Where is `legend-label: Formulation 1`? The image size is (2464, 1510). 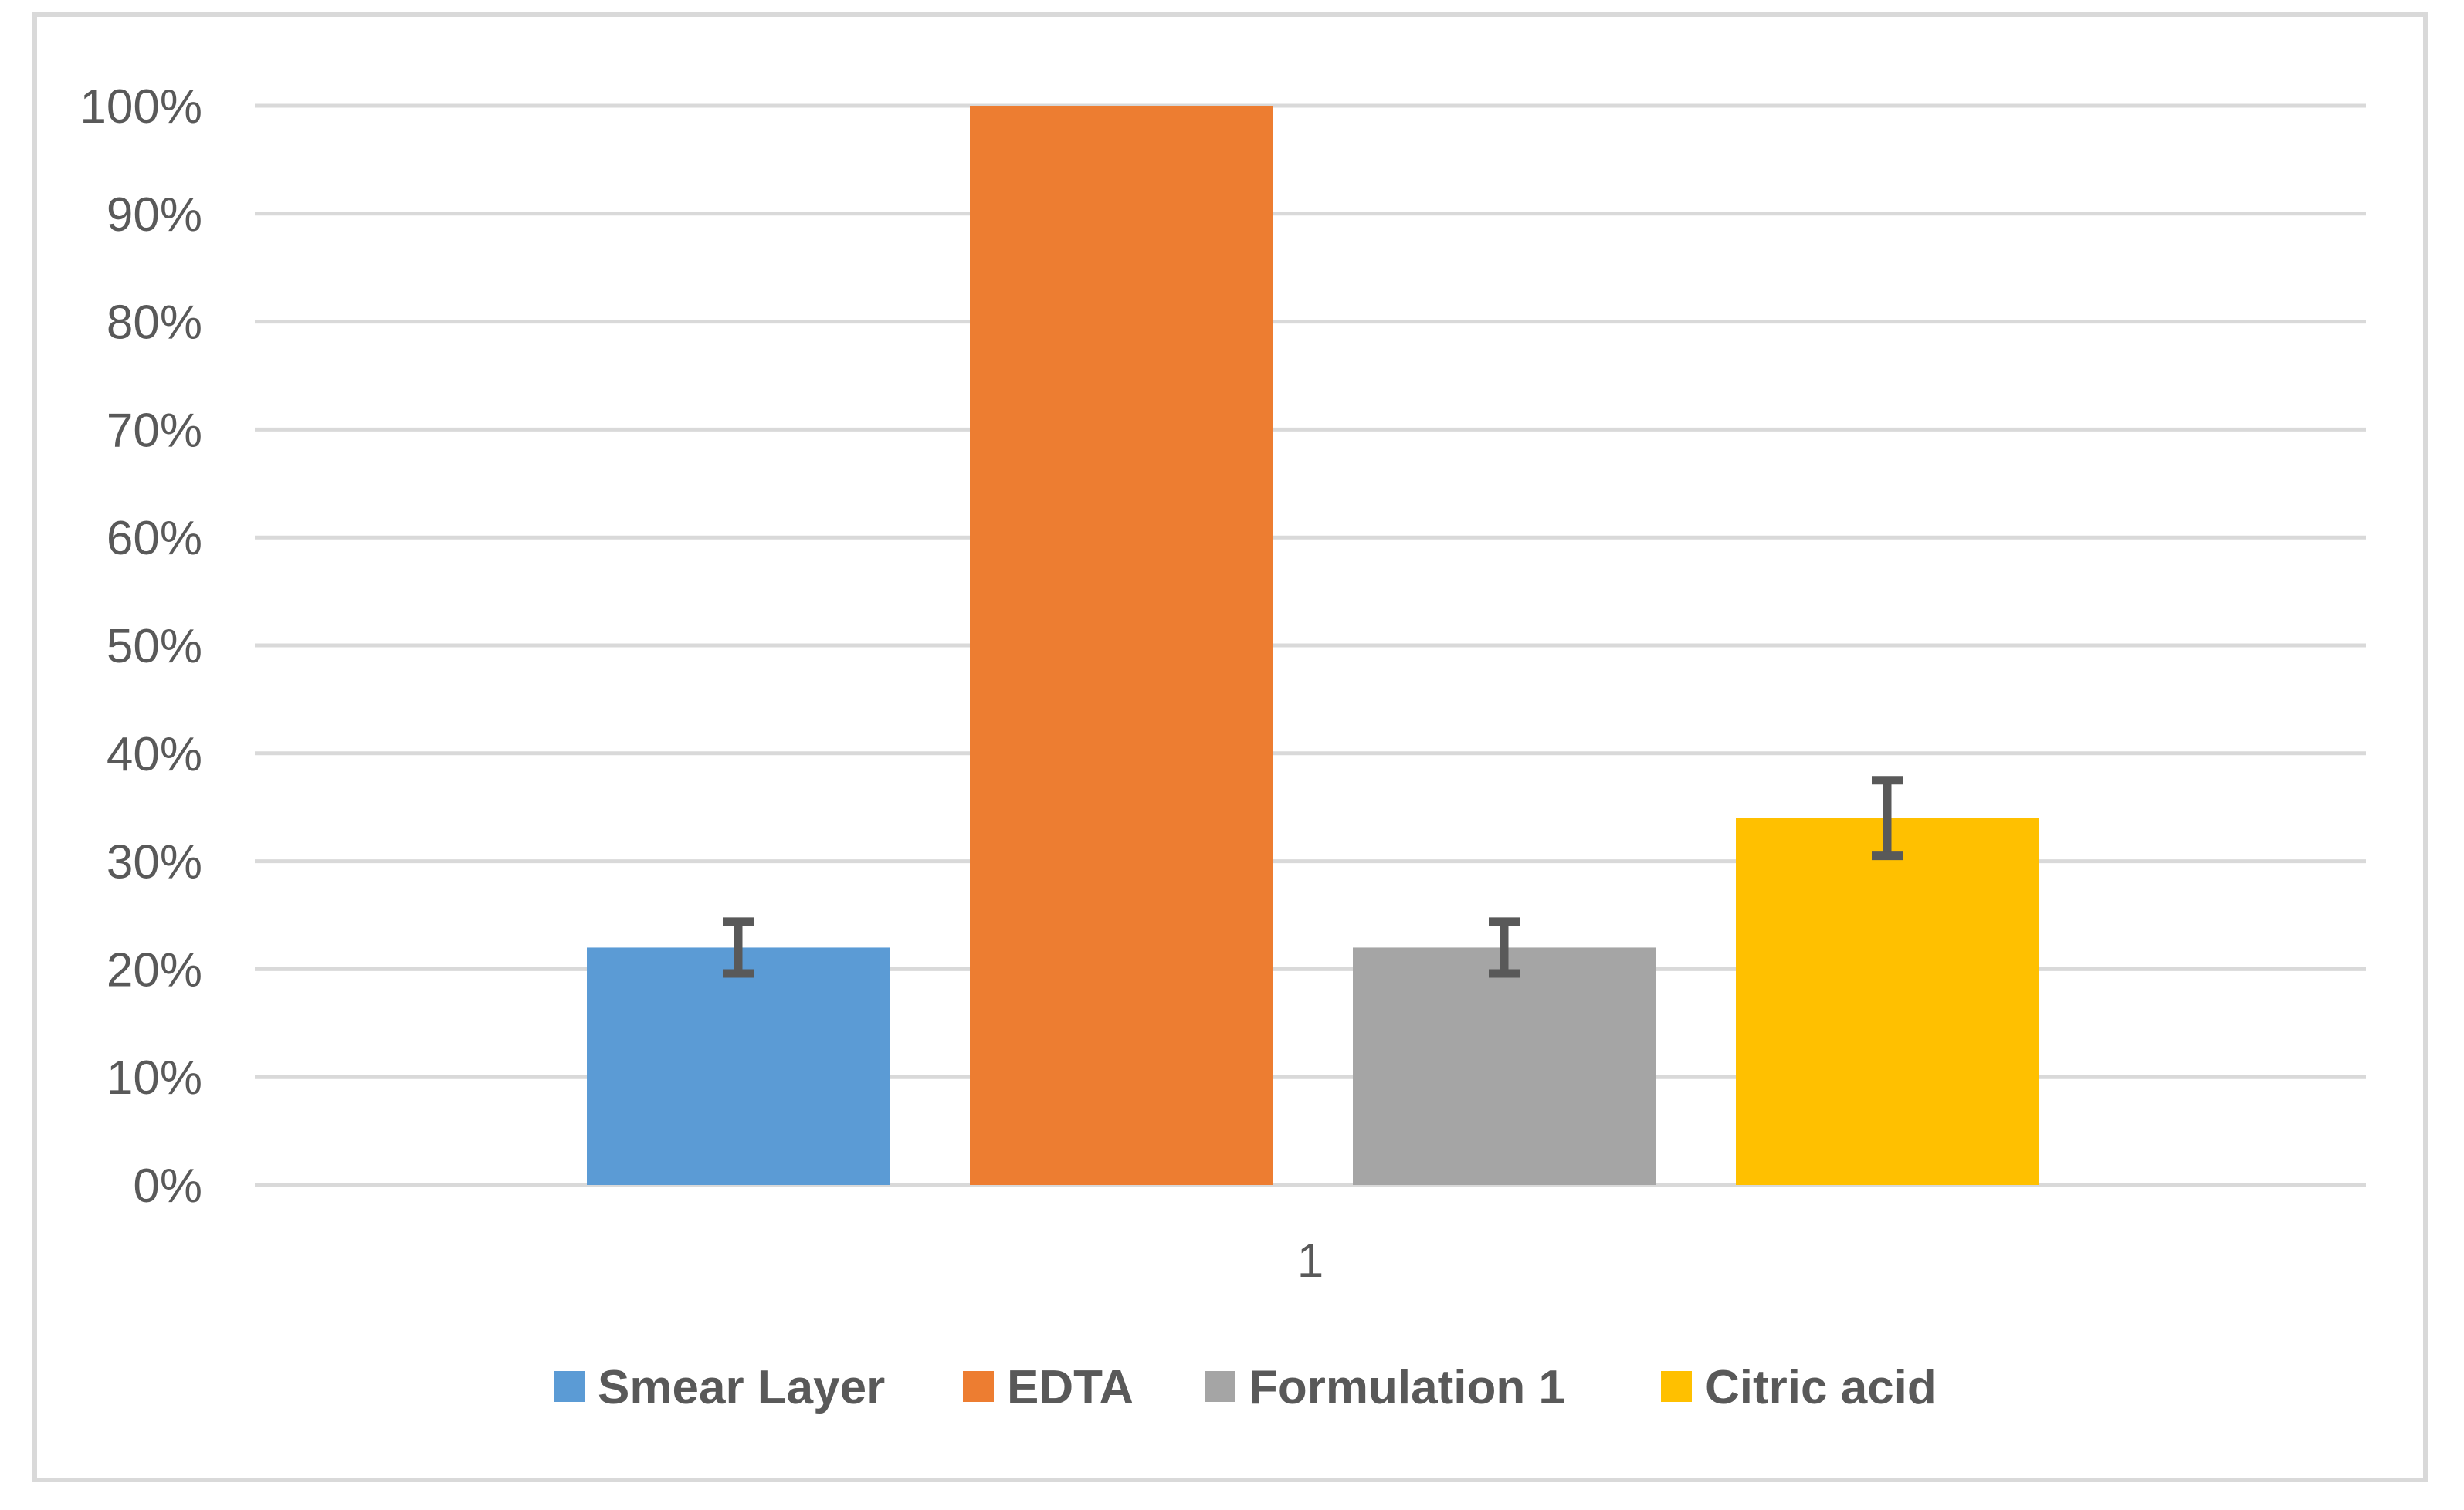 legend-label: Formulation 1 is located at coordinates (1407, 1387).